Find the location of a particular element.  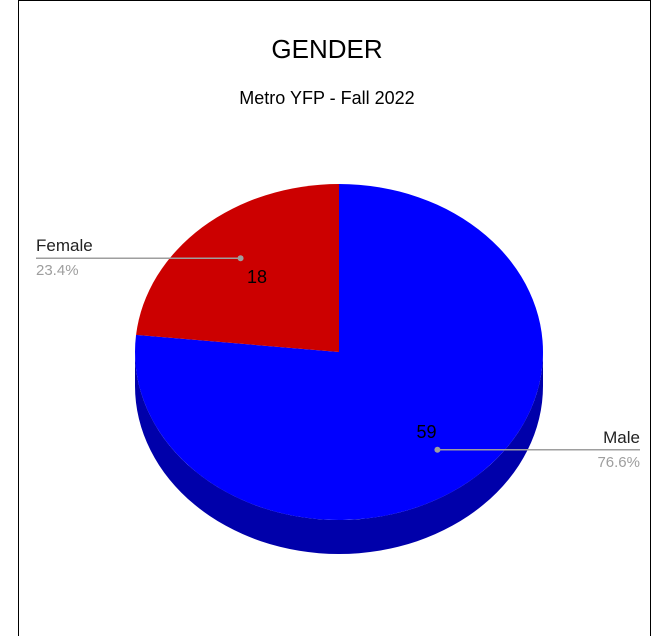

category-label-male: Male is located at coordinates (621, 437).